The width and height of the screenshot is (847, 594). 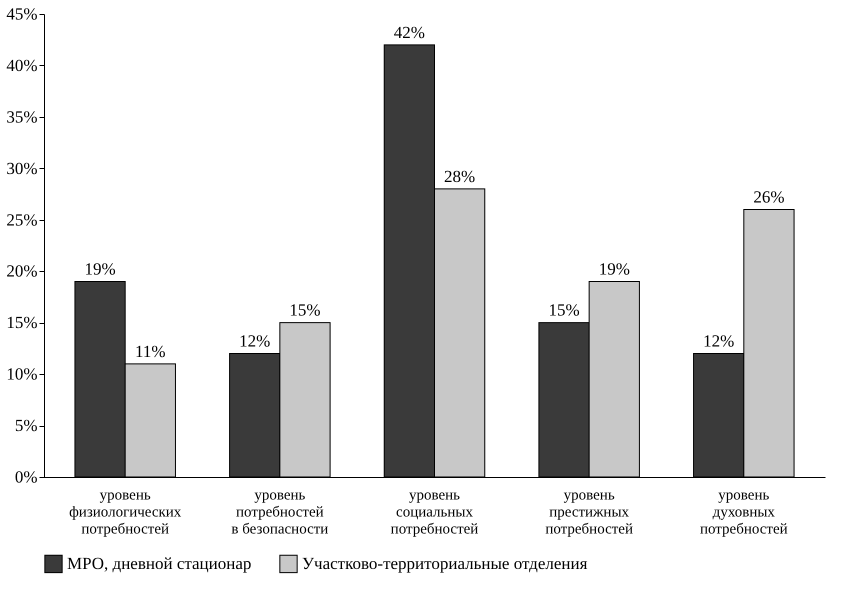 I want to click on data-label: 28%, so click(x=460, y=176).